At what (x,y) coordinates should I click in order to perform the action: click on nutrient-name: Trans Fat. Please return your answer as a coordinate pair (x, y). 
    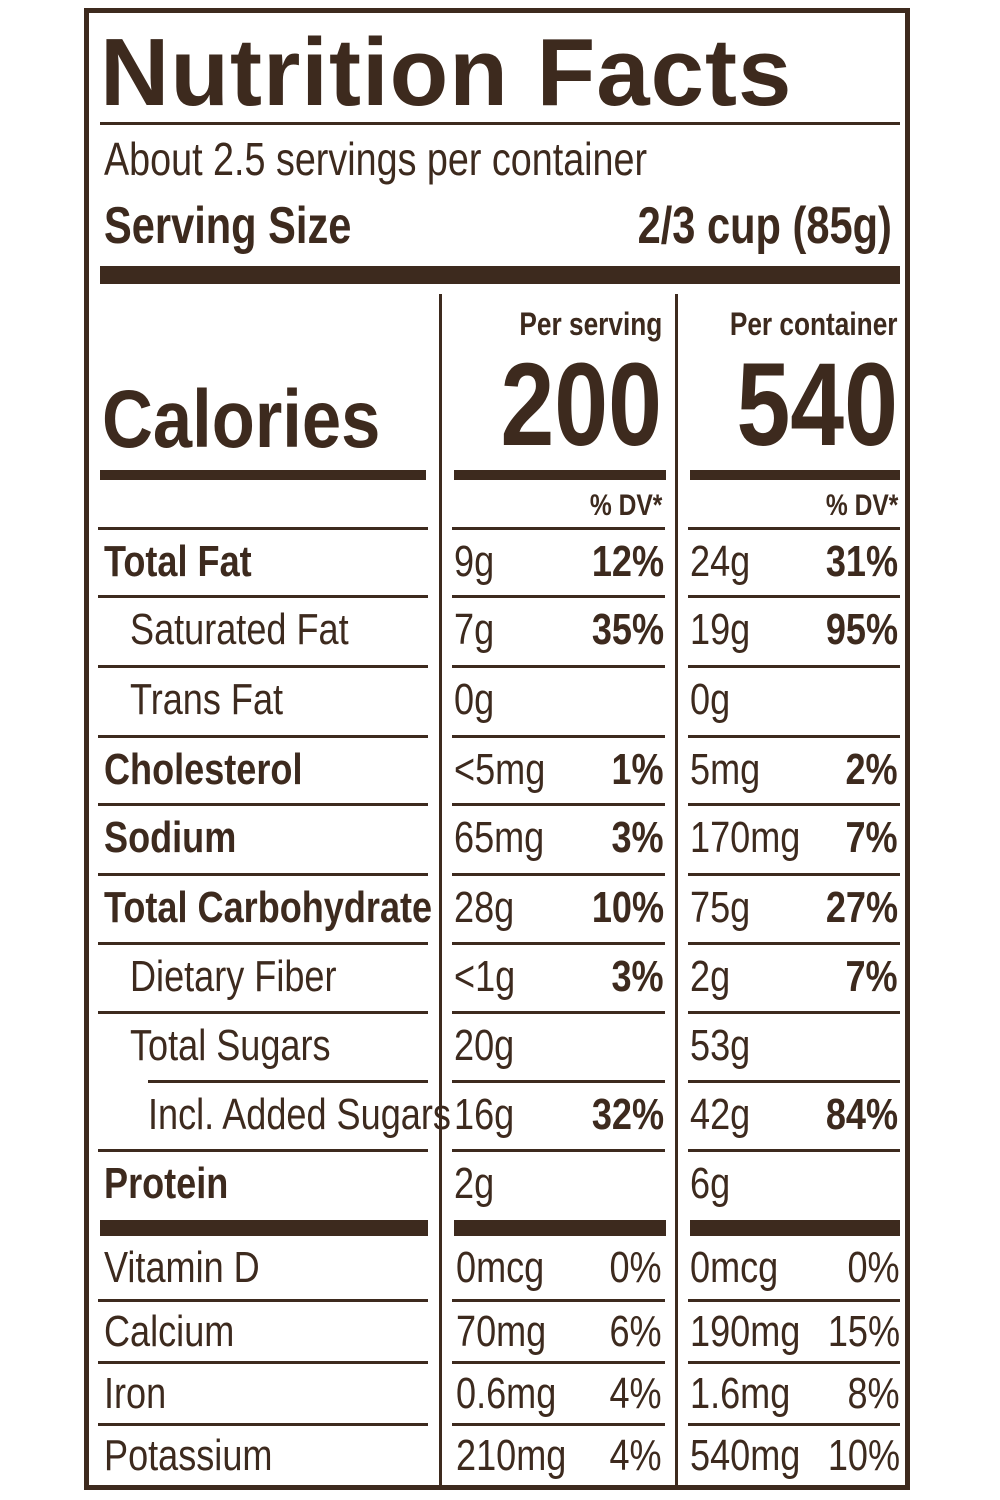
    Looking at the image, I should click on (207, 699).